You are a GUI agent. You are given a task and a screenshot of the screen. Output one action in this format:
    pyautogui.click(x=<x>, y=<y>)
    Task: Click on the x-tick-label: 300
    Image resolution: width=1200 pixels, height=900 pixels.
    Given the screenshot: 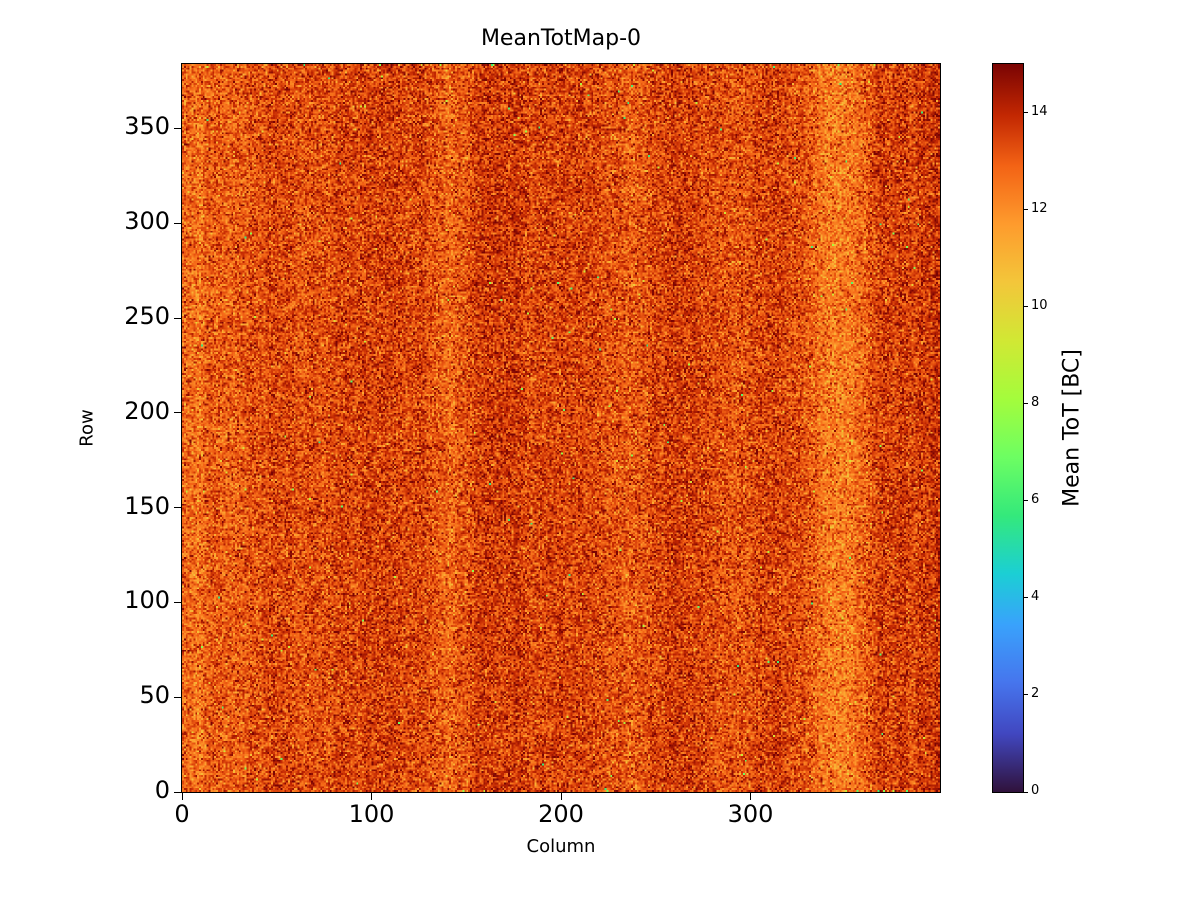 What is the action you would take?
    pyautogui.click(x=750, y=814)
    